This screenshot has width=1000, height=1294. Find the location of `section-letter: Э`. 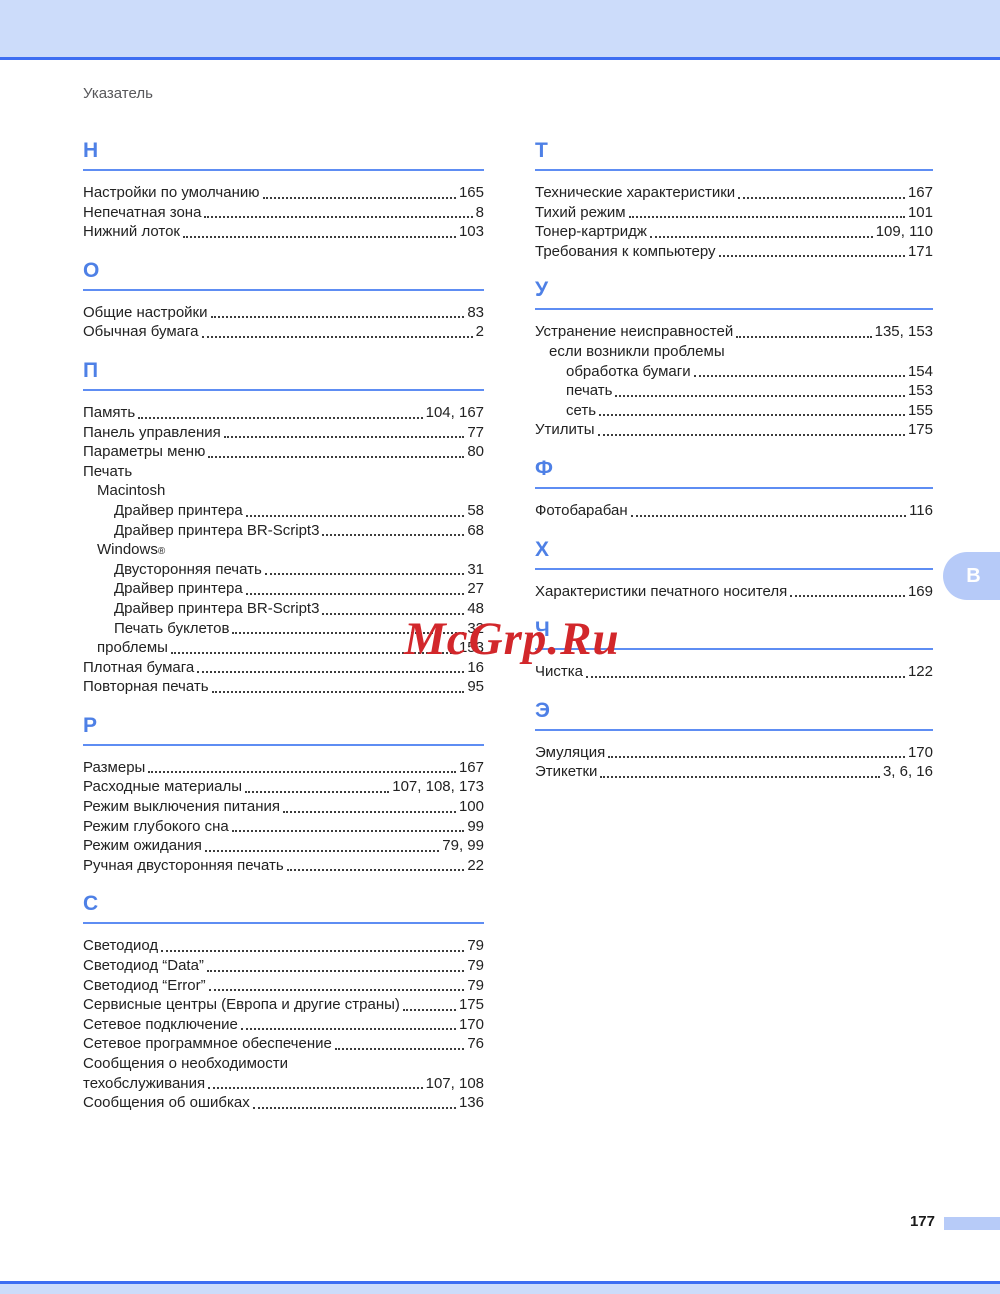

section-letter: Э is located at coordinates (734, 715).